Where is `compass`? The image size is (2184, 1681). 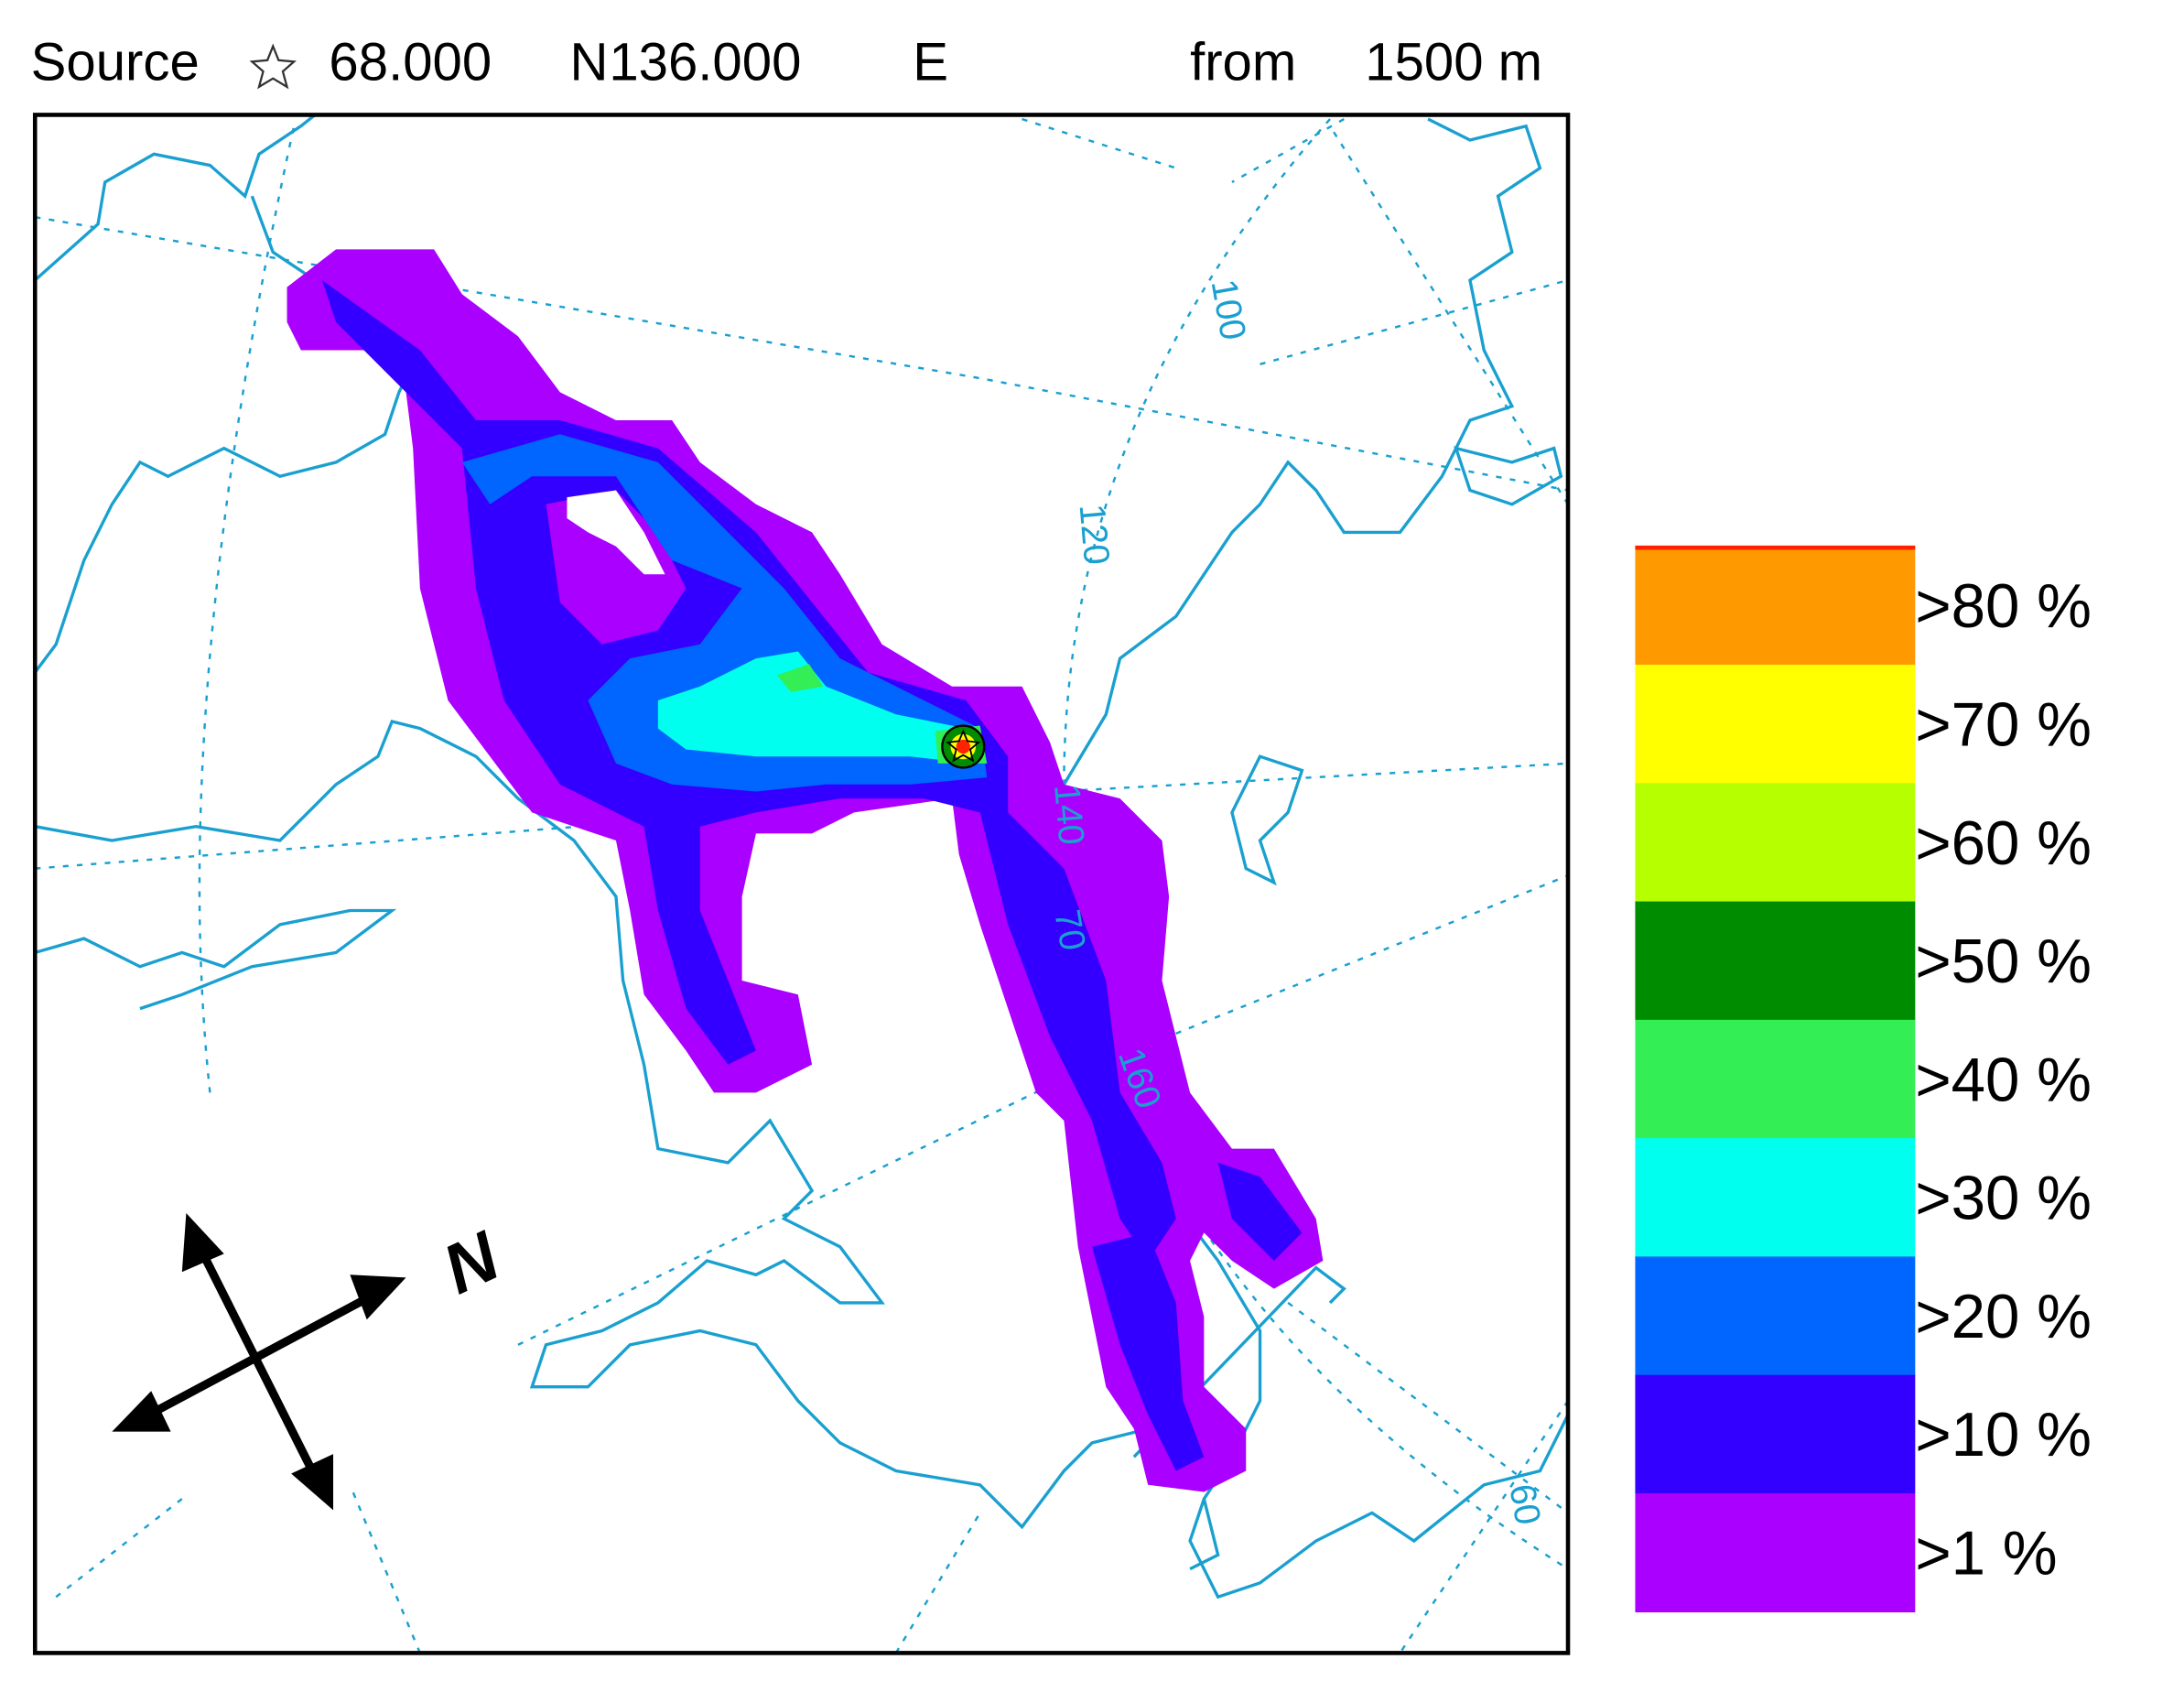
compass is located at coordinates (259, 1361).